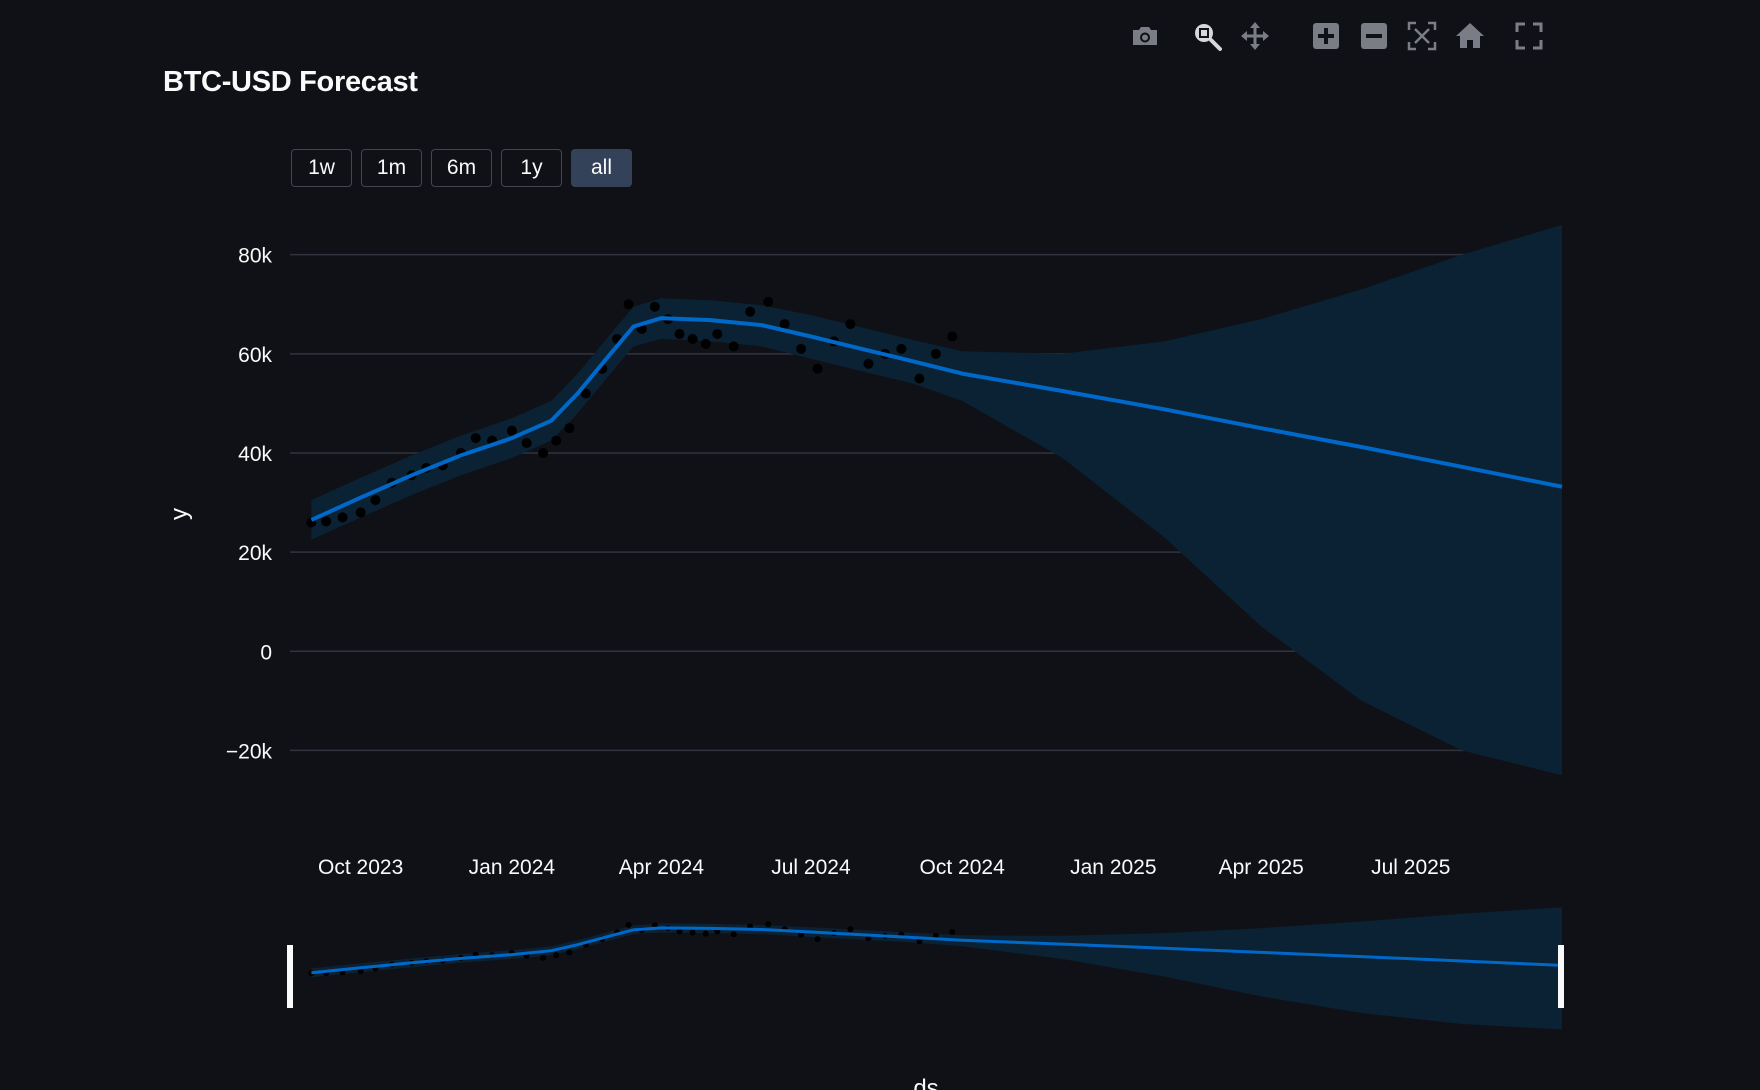 The image size is (1760, 1090). What do you see at coordinates (811, 867) in the screenshot?
I see `x-tick-label: Jul 2024` at bounding box center [811, 867].